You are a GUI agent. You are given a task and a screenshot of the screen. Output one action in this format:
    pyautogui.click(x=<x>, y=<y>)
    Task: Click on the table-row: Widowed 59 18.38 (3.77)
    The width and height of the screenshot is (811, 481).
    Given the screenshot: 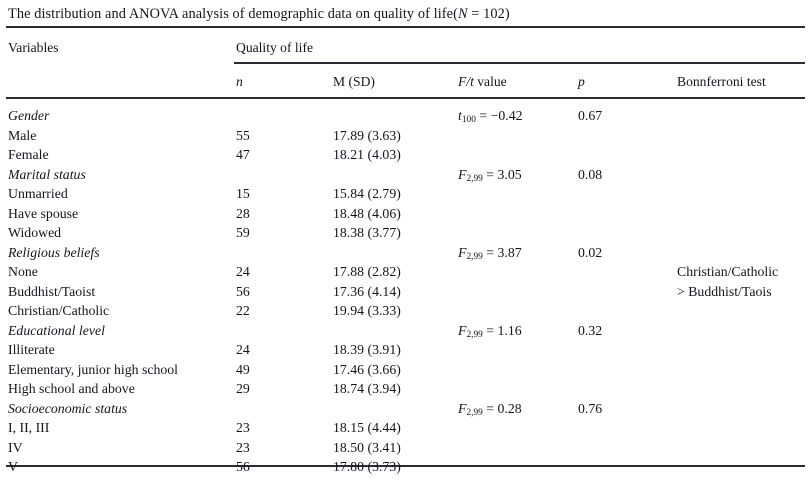 What is the action you would take?
    pyautogui.click(x=405, y=233)
    